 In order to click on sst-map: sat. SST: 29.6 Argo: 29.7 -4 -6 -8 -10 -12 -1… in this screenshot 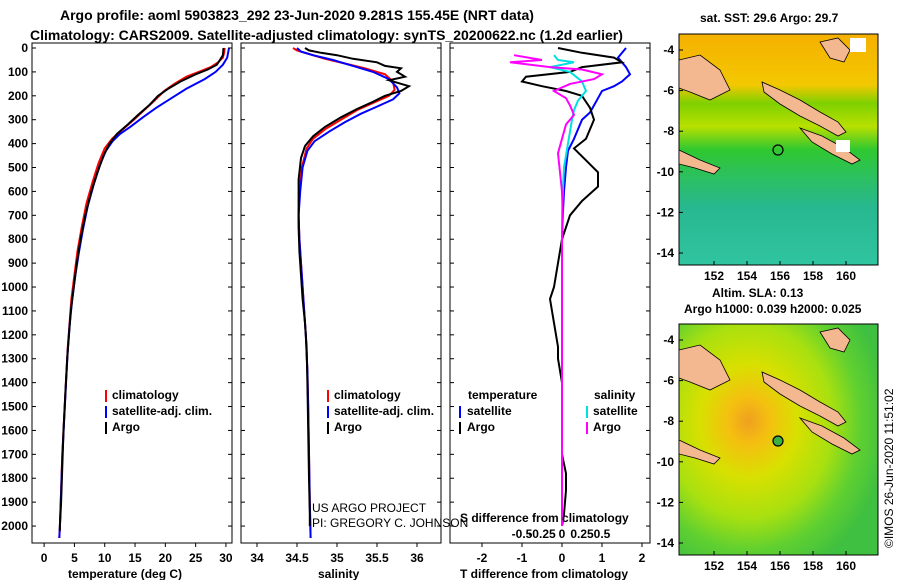, I will do `click(768, 155)`.